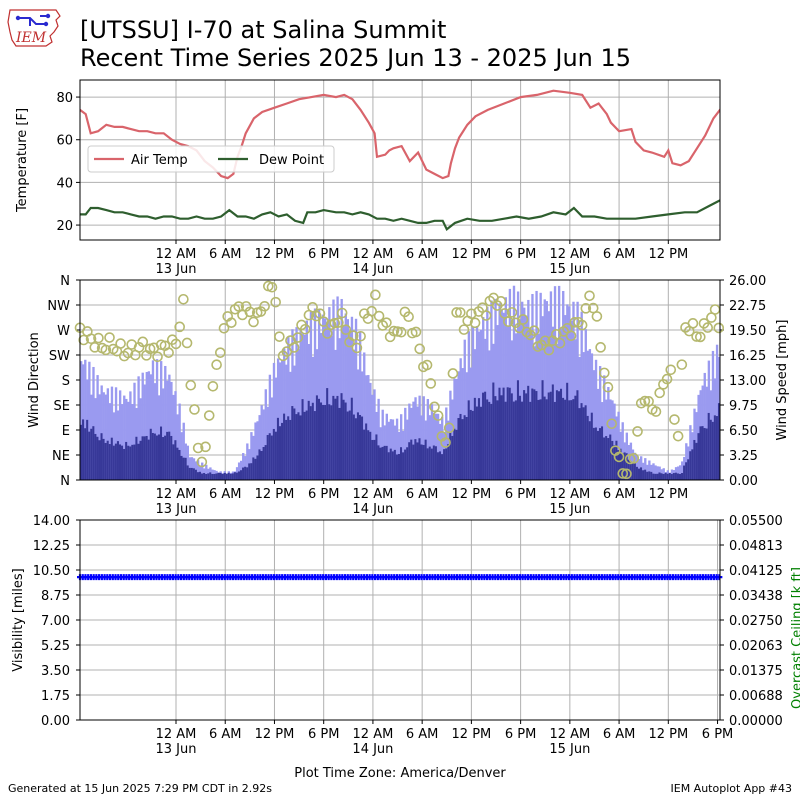 The image size is (800, 800). What do you see at coordinates (176, 269) in the screenshot?
I see `x-tick-date-label: 13 Jun` at bounding box center [176, 269].